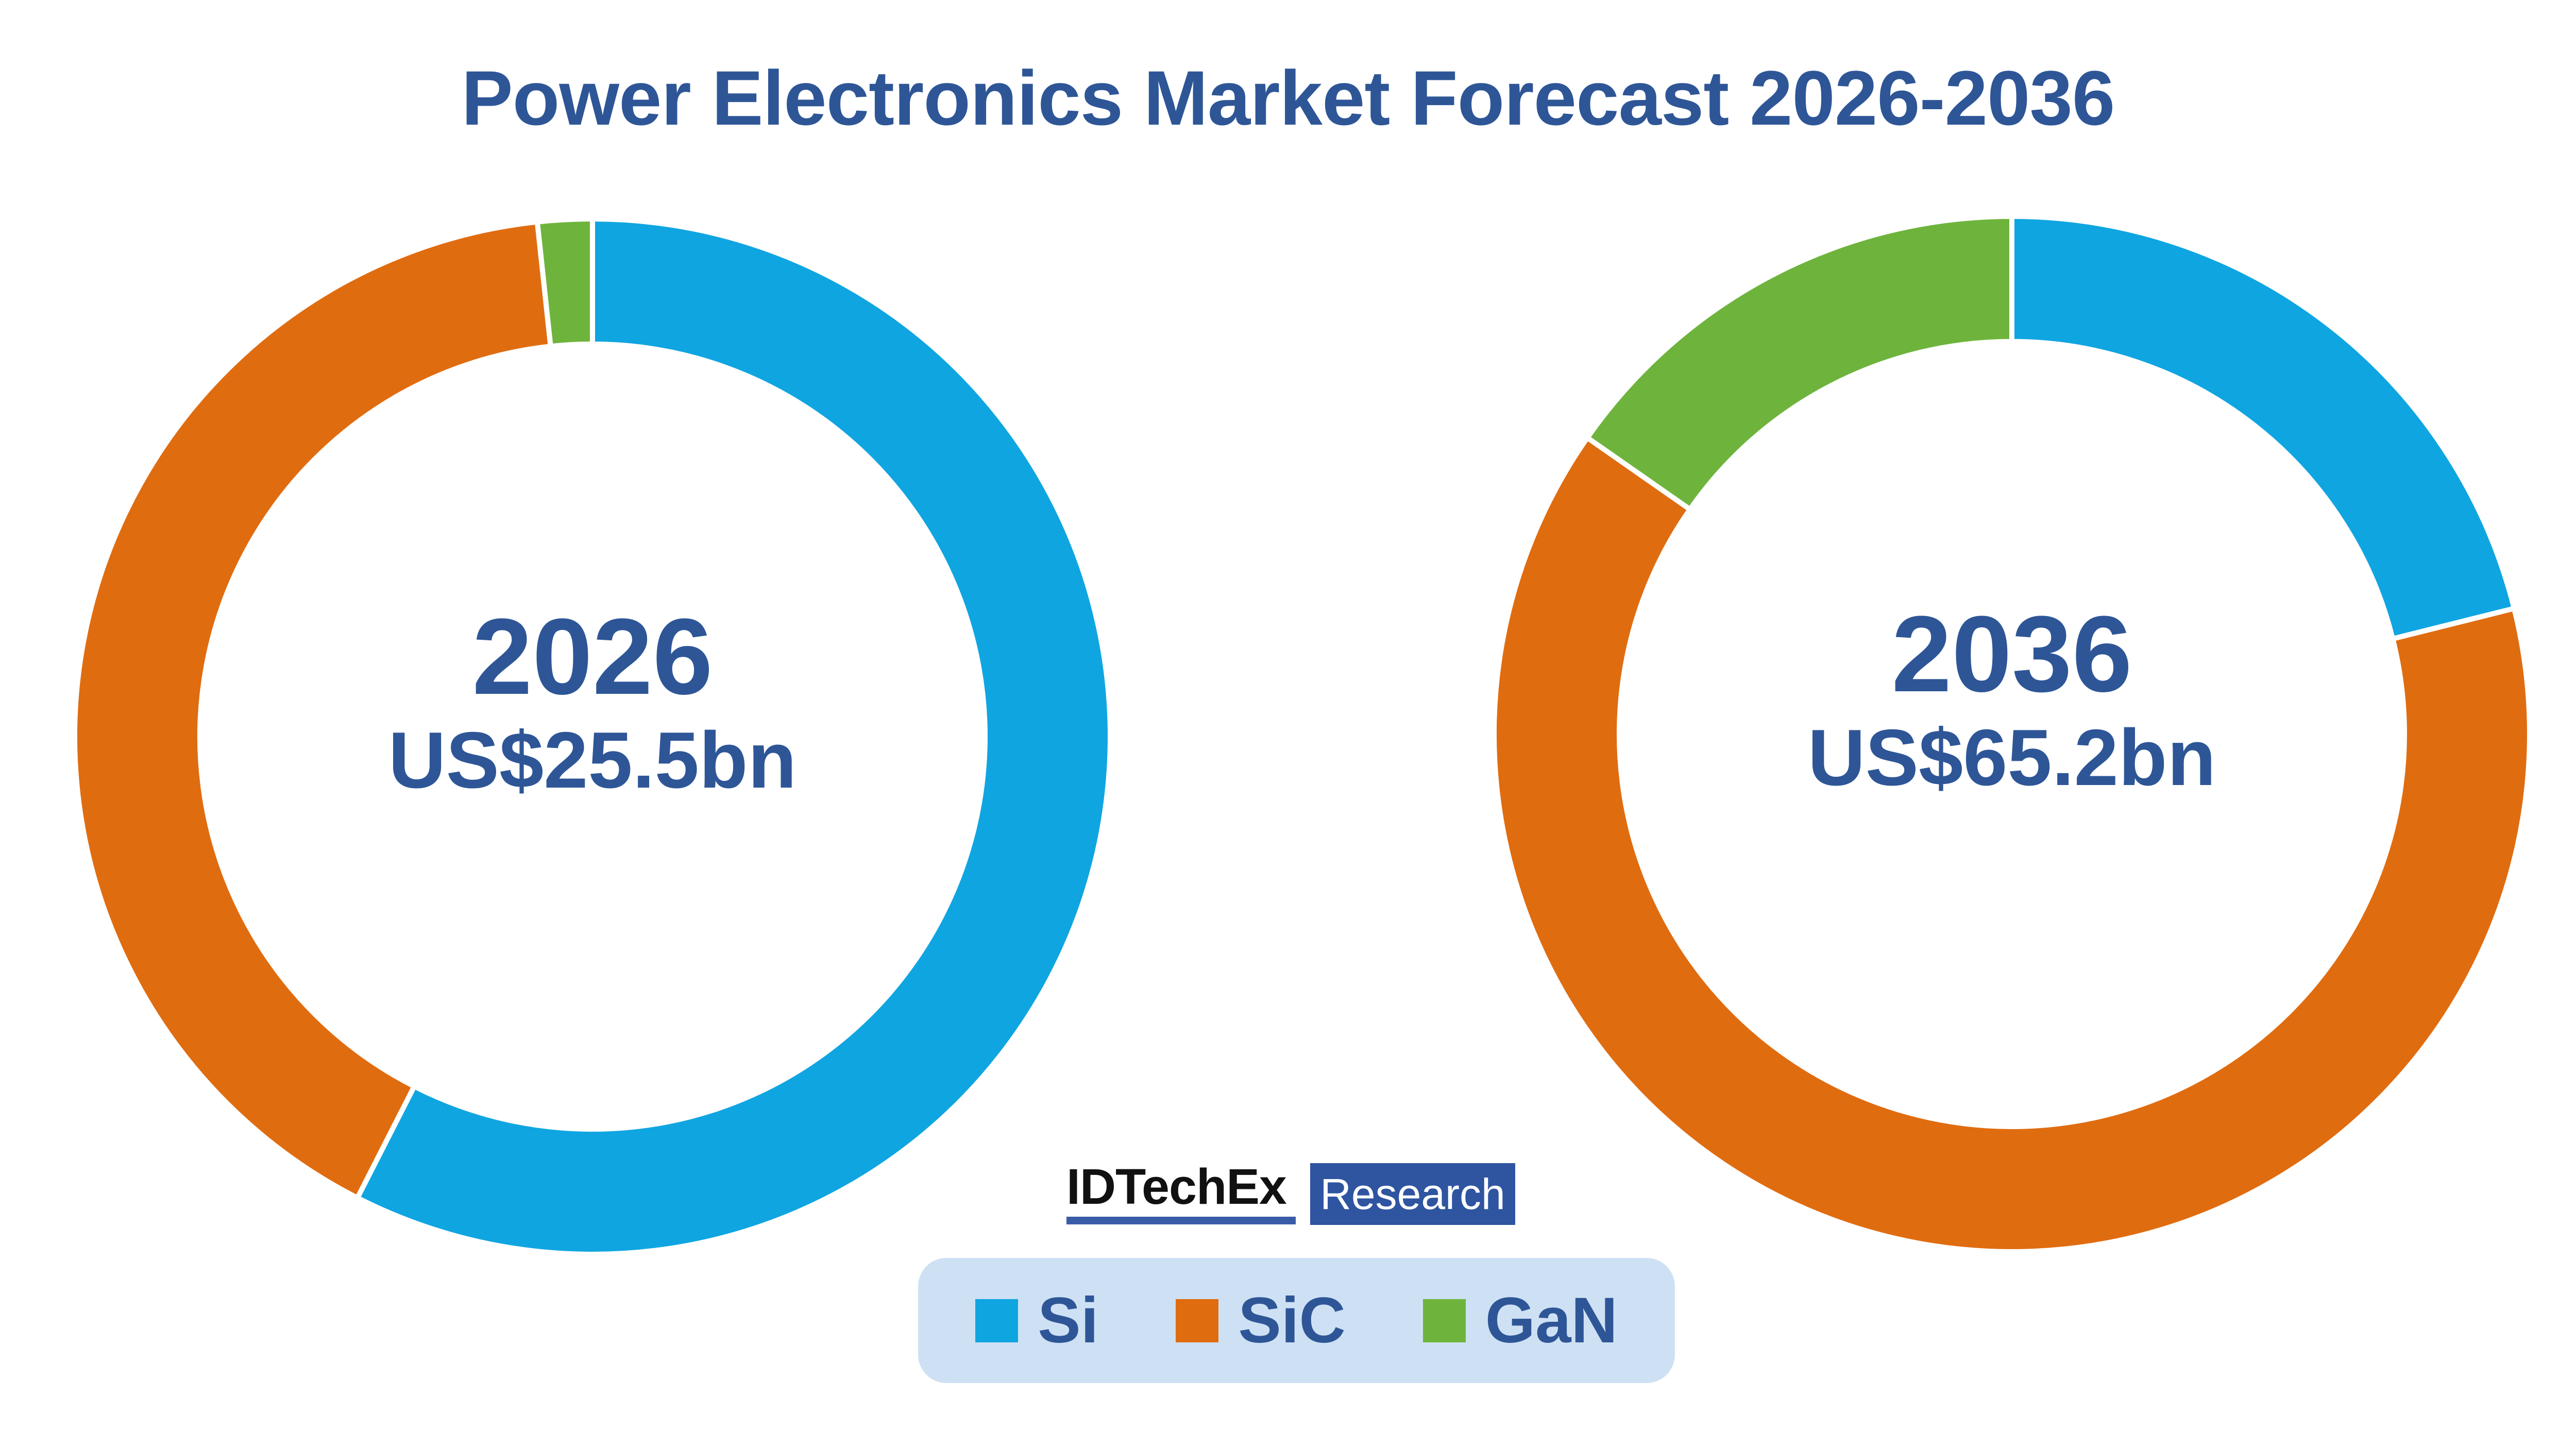 The height and width of the screenshot is (1449, 2576). I want to click on legend-label-sic: SiC, so click(1292, 1321).